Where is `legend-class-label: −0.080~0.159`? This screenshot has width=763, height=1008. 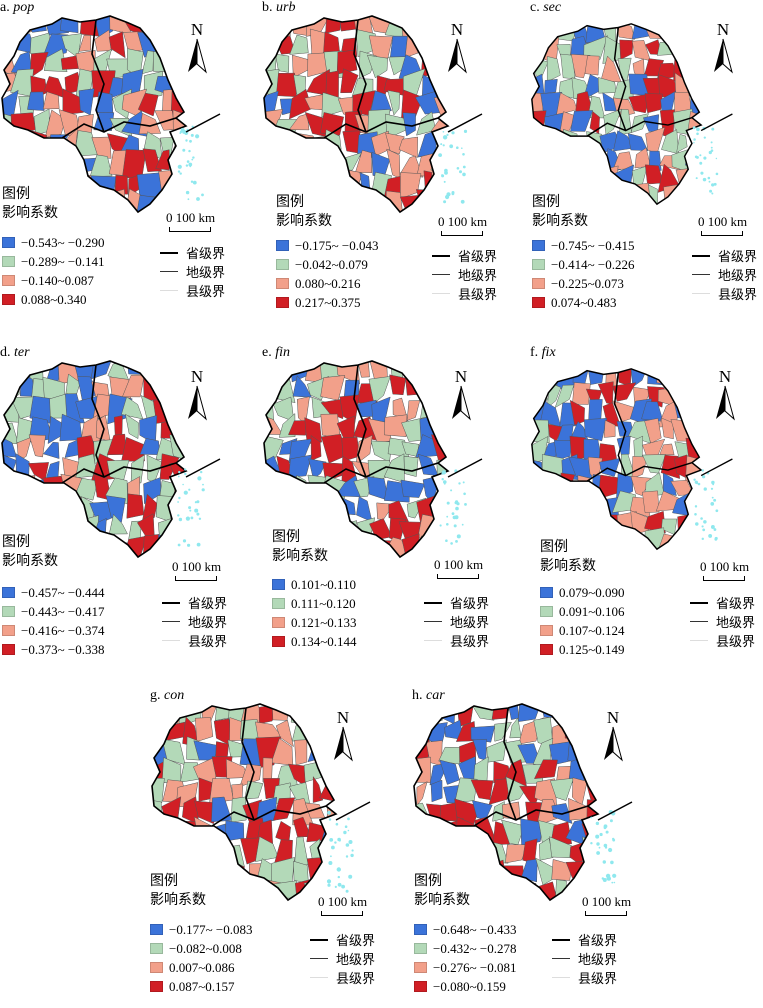 legend-class-label: −0.080~0.159 is located at coordinates (469, 986).